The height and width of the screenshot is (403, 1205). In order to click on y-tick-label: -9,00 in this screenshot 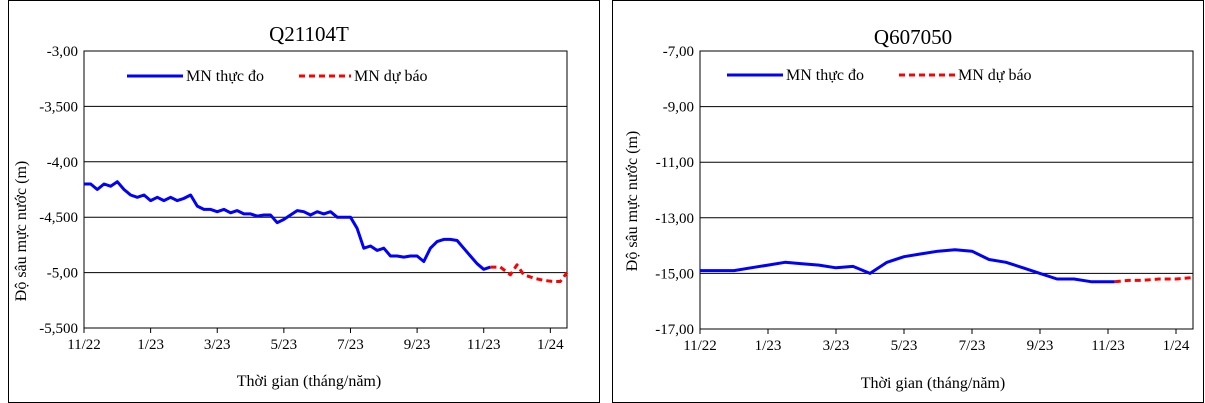, I will do `click(678, 108)`.